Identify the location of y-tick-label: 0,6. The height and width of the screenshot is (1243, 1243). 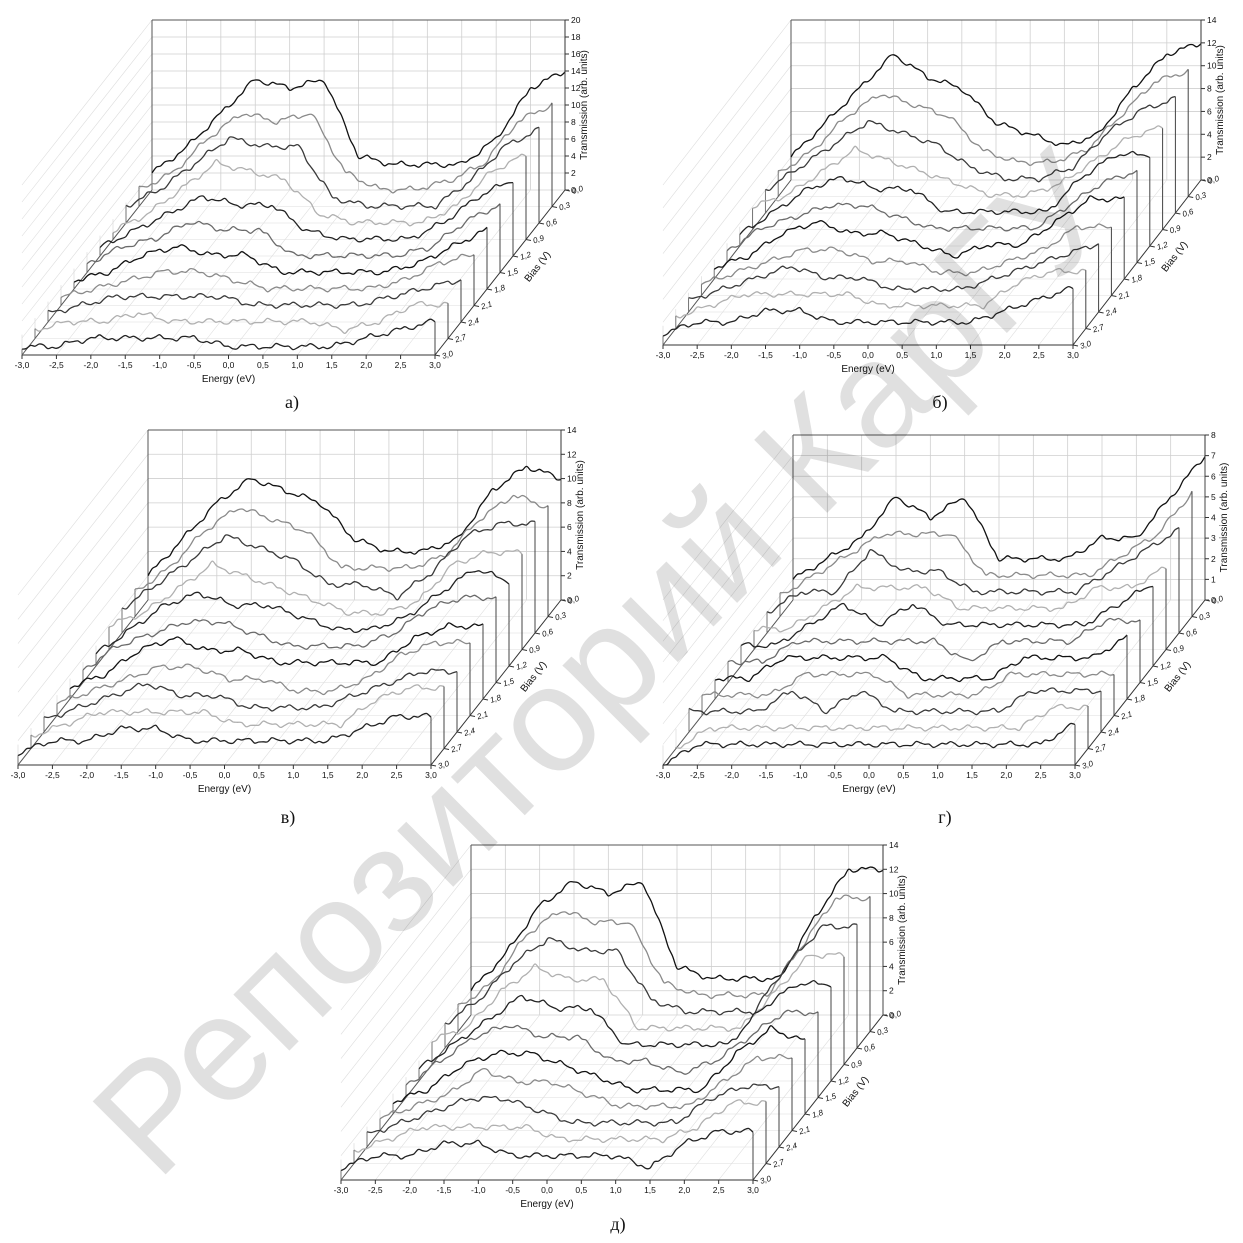
(1188, 213).